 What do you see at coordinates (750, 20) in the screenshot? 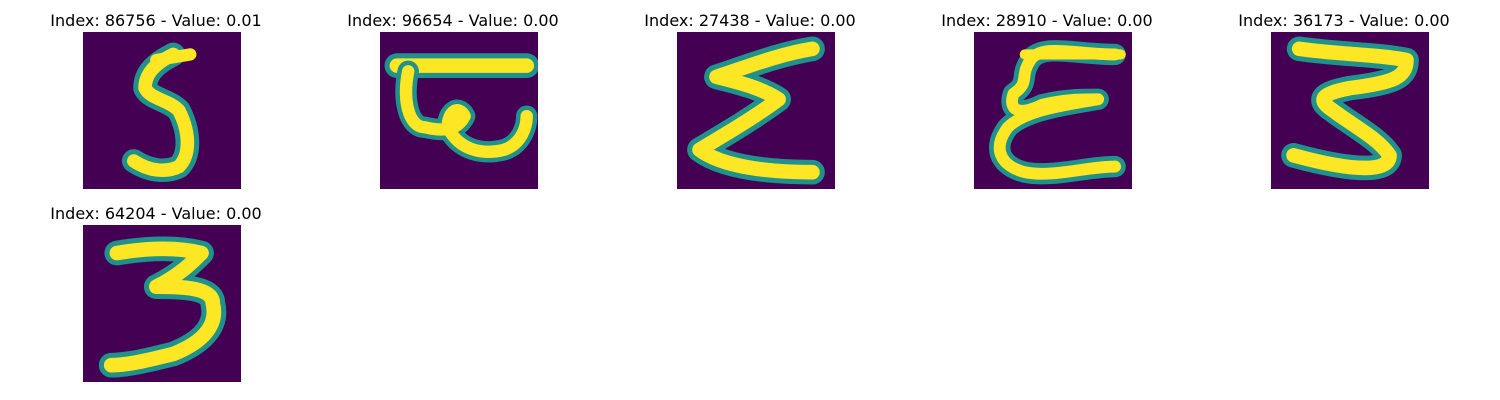
I see `panel-title: Index: 27438 - Value: 0.00` at bounding box center [750, 20].